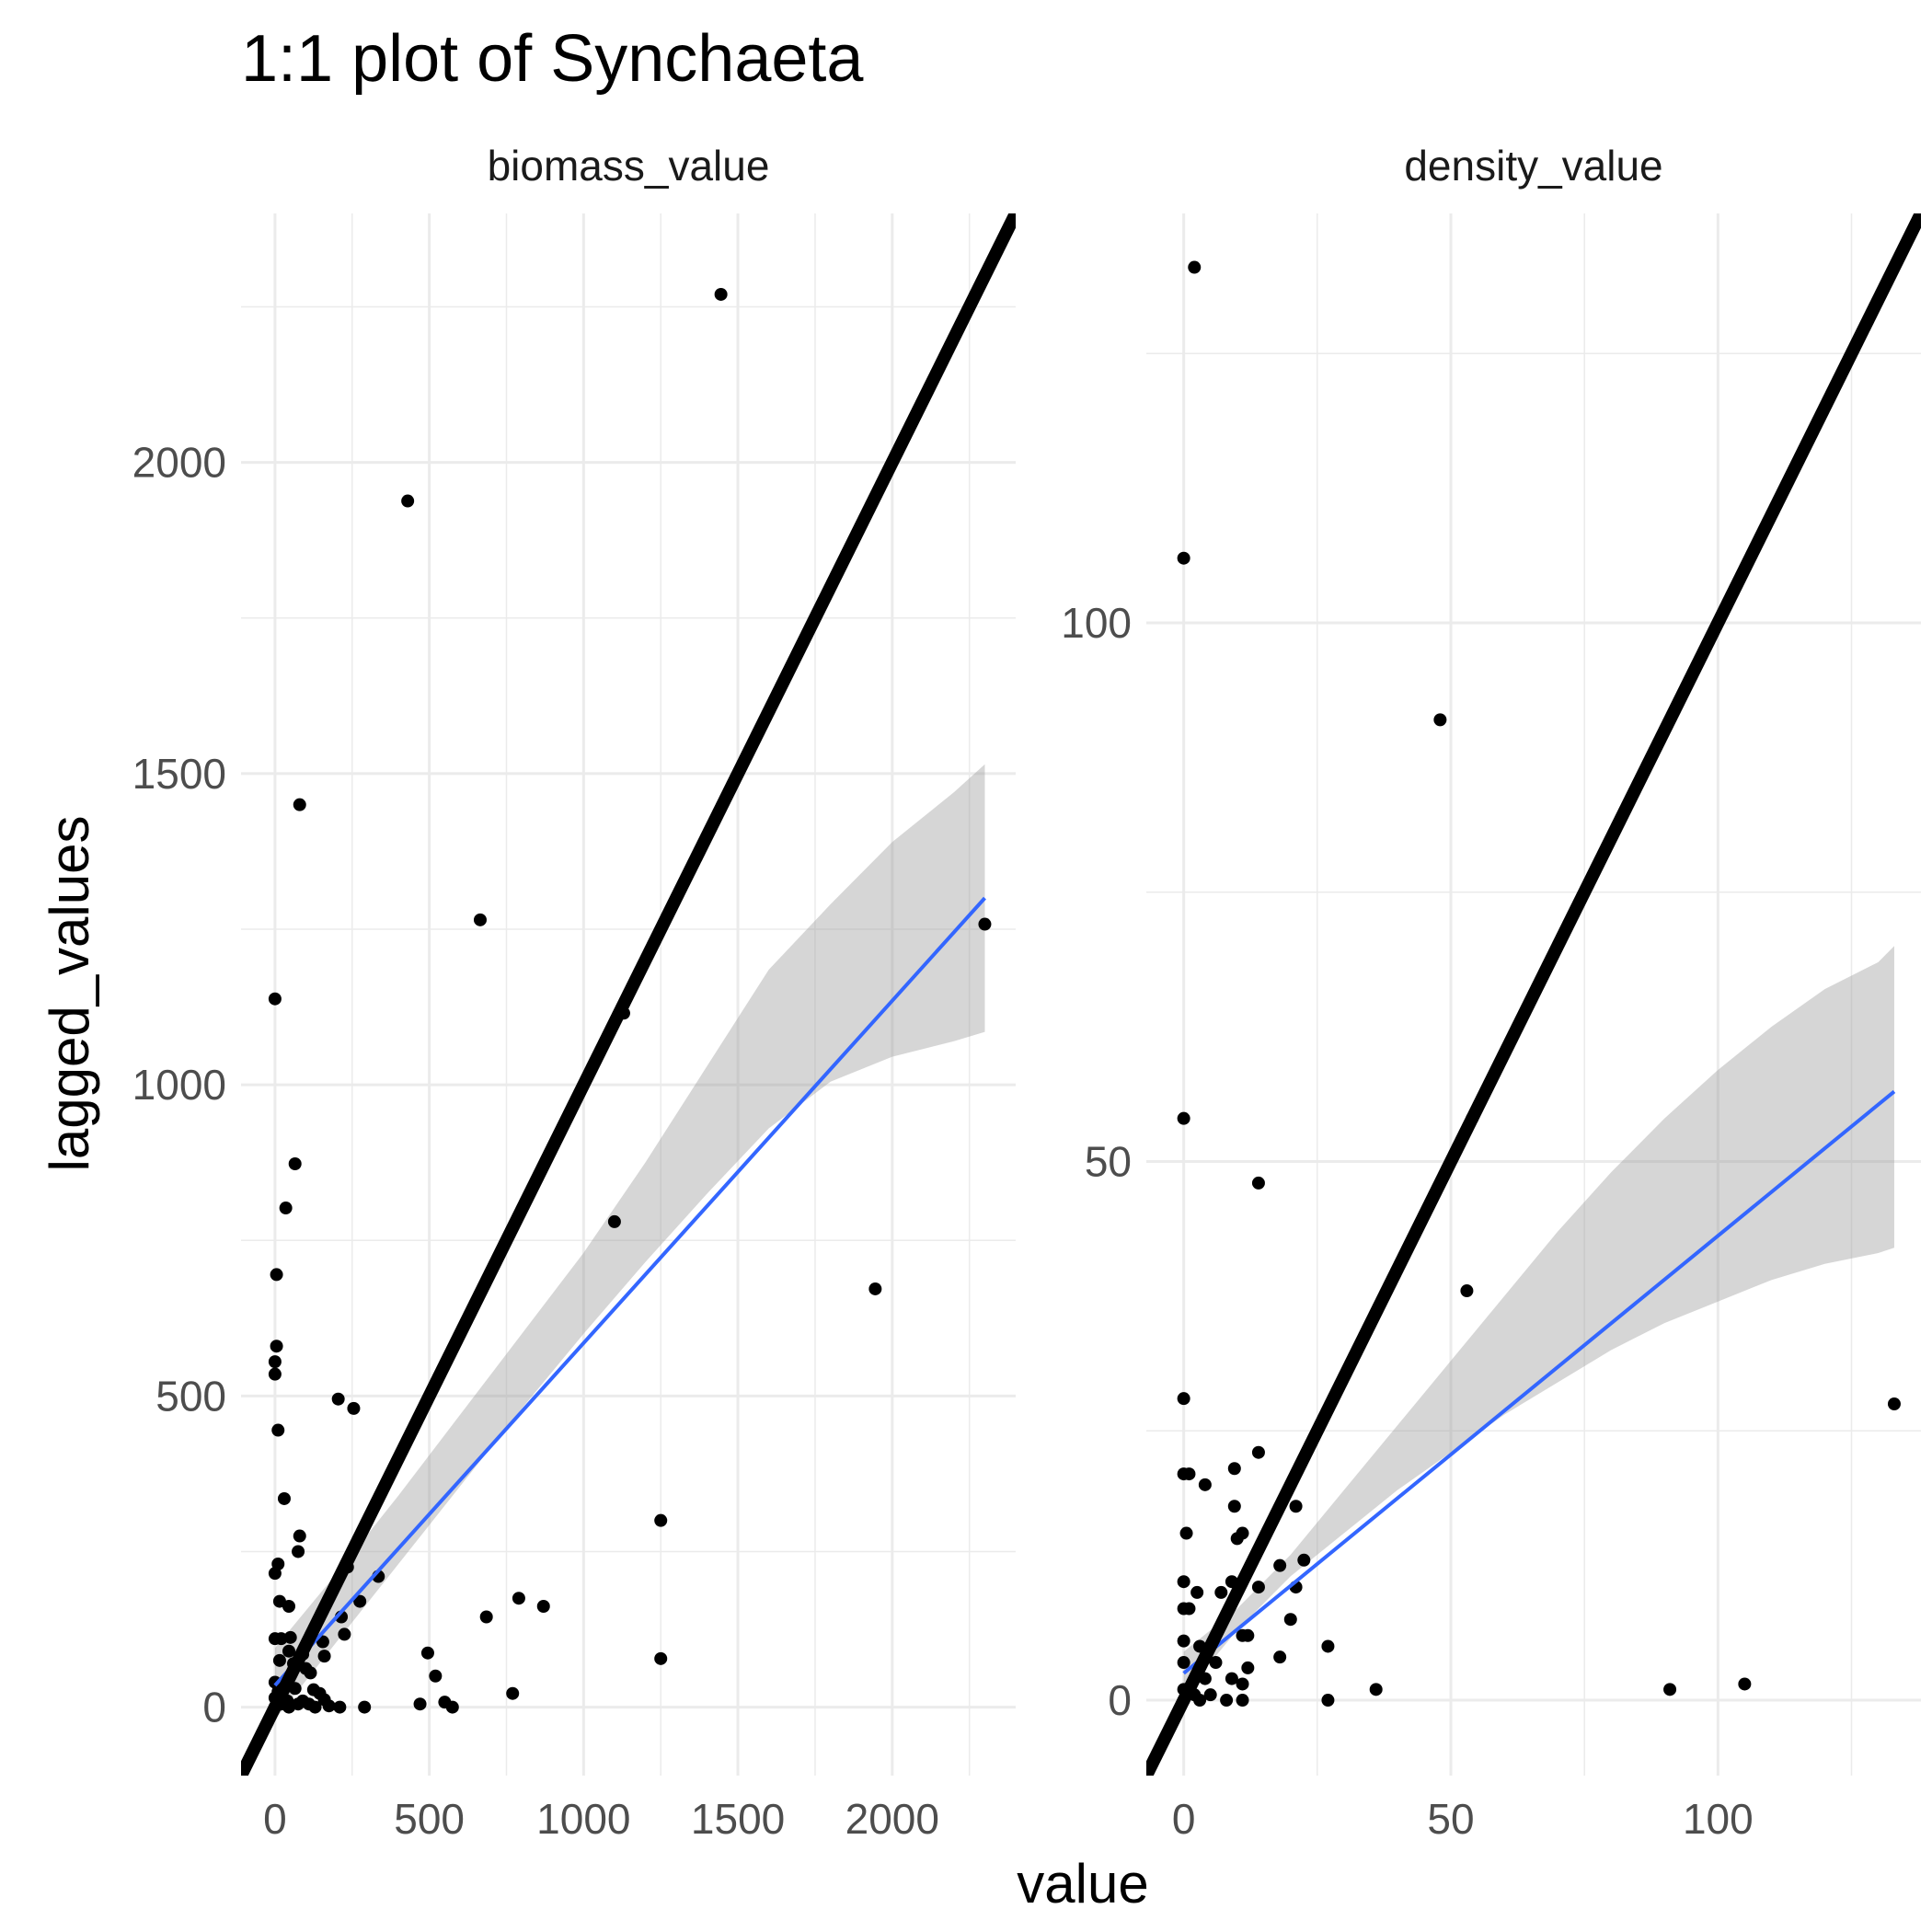 Image resolution: width=1932 pixels, height=1932 pixels. Describe the element at coordinates (179, 774) in the screenshot. I see `y-tick-label: 1500` at that location.